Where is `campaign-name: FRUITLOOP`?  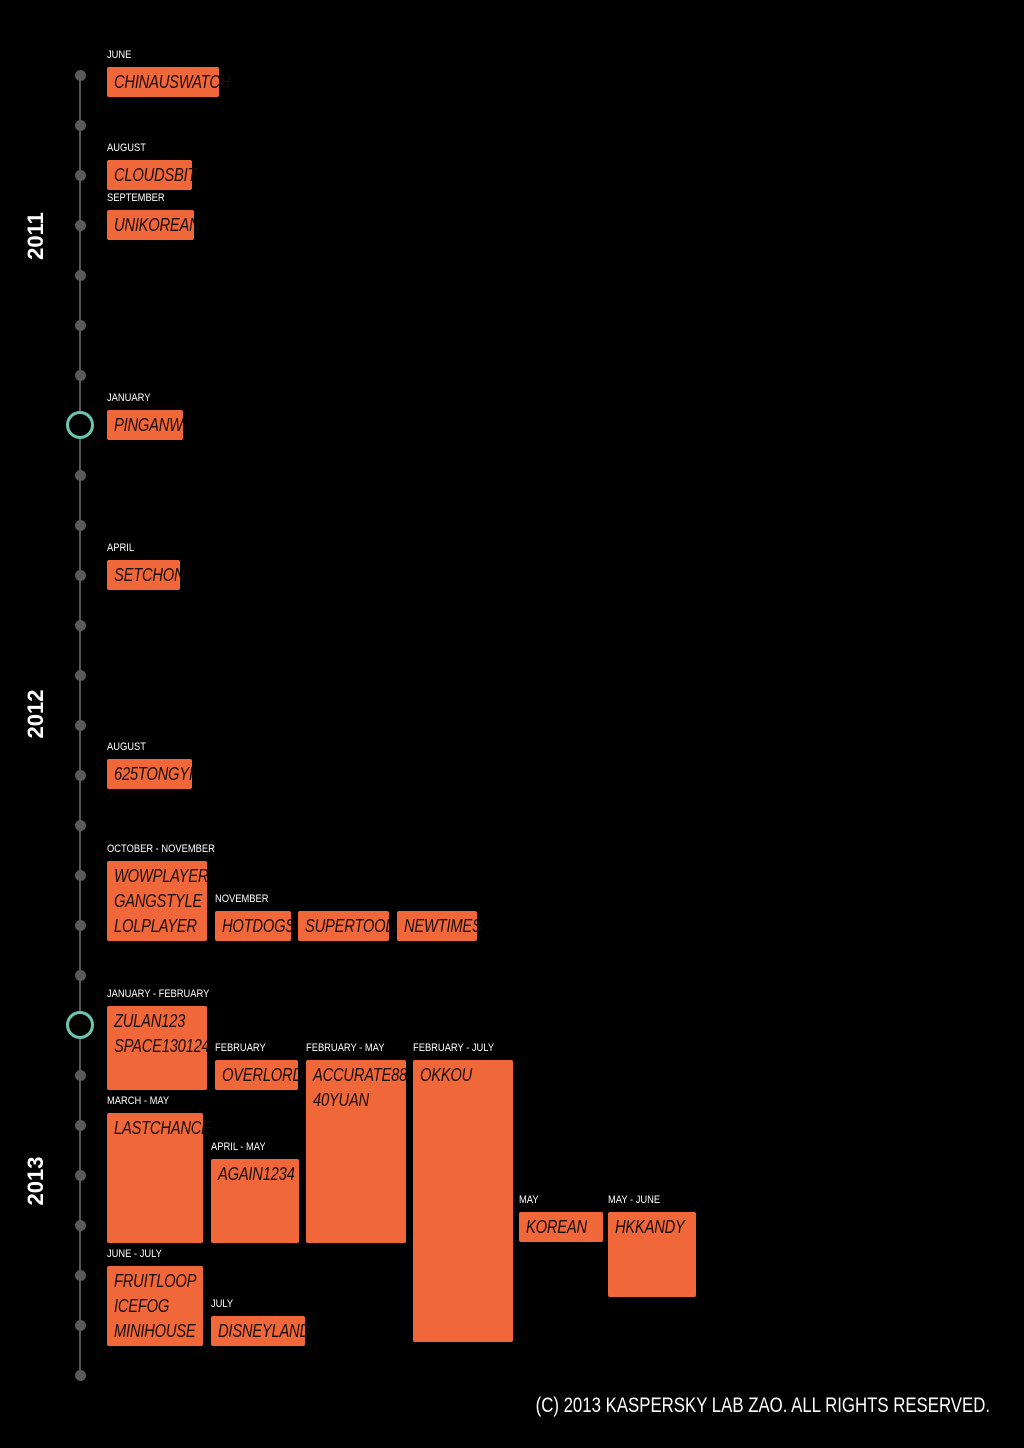
campaign-name: FRUITLOOP is located at coordinates (155, 1281).